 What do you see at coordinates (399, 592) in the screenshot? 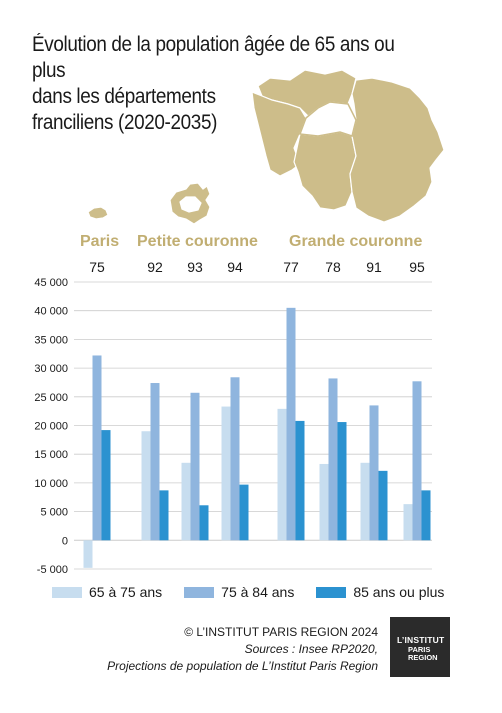
I see `legend-label-85-plus: 85 ans ou plus` at bounding box center [399, 592].